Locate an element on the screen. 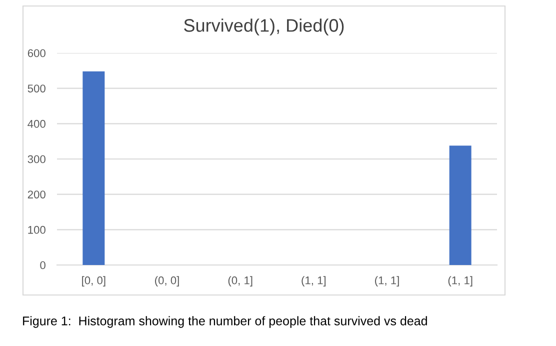 Image resolution: width=556 pixels, height=346 pixels. y-tick-label: 500 is located at coordinates (37, 88).